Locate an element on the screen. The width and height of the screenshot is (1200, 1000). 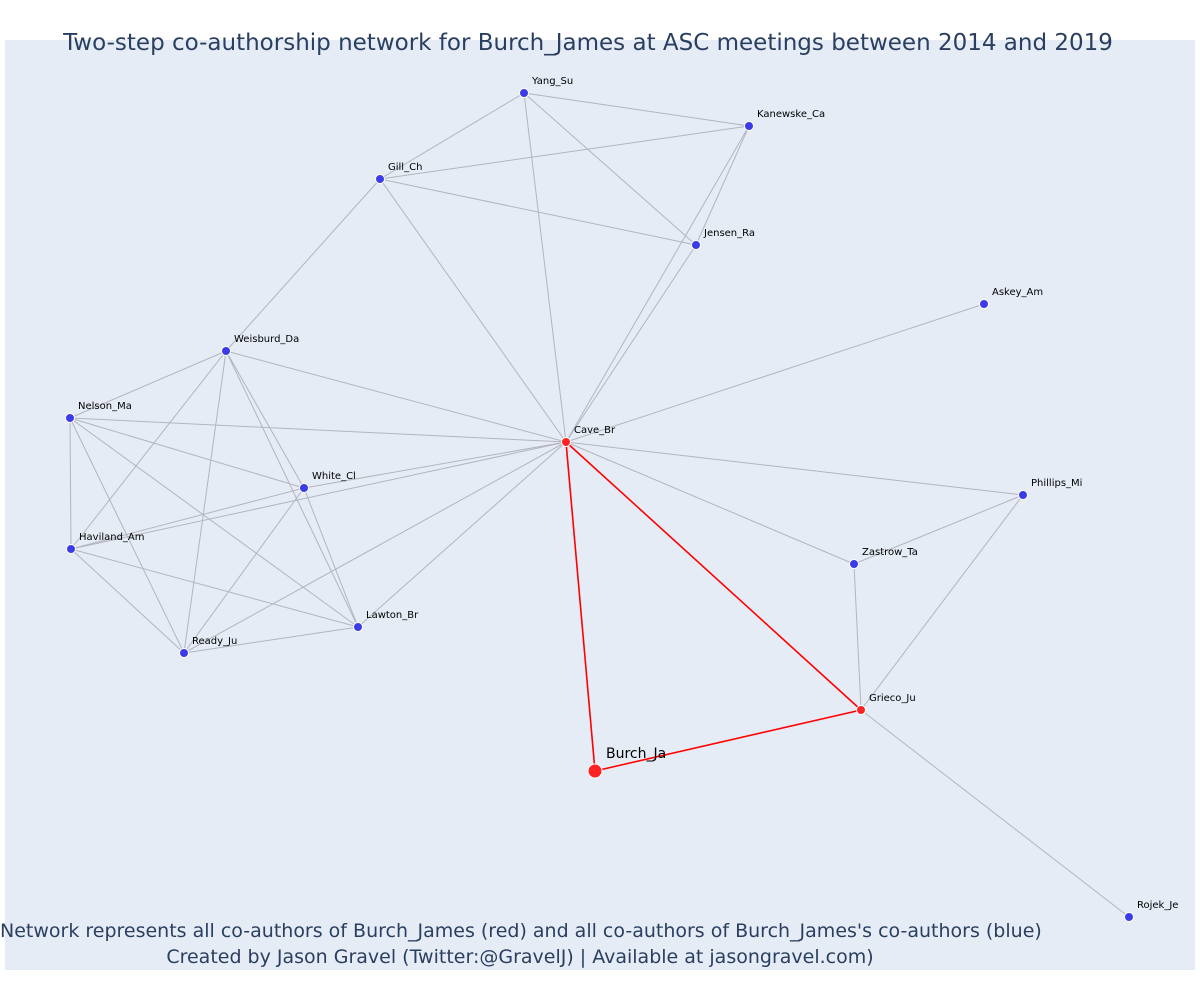
node-Rojek_Je is located at coordinates (1129, 917).